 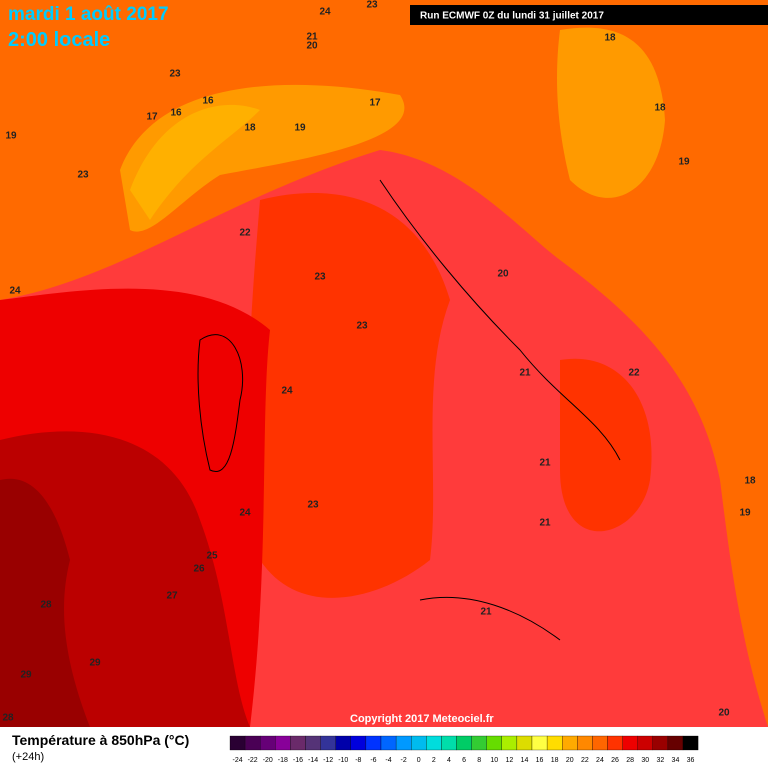 What do you see at coordinates (419, 760) in the screenshot?
I see `tick-label: 0` at bounding box center [419, 760].